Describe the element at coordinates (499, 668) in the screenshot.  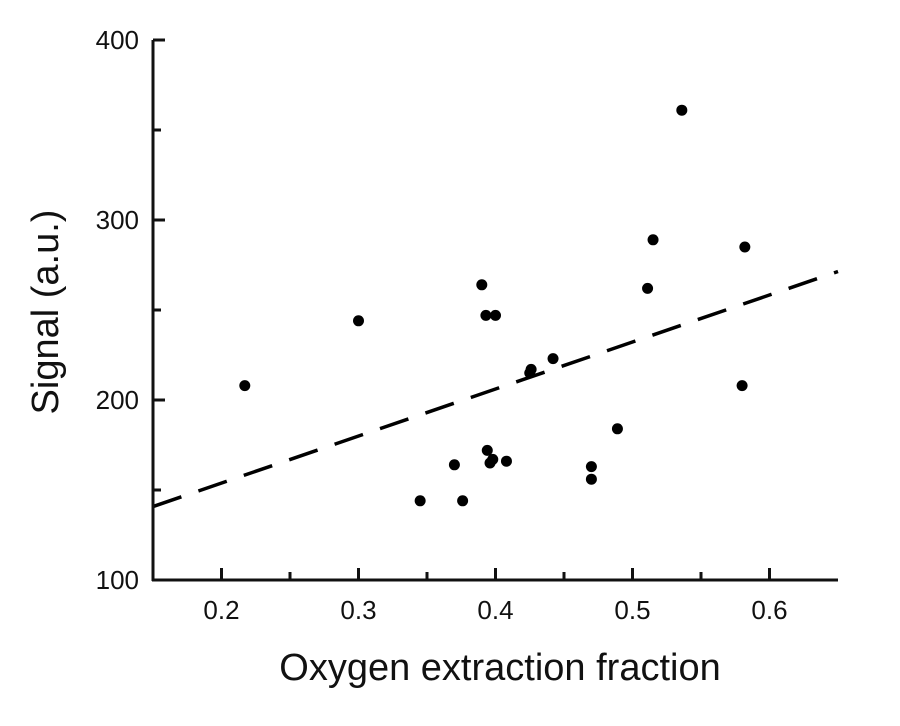
I see `x-axis-title: Oxygen extraction fraction` at that location.